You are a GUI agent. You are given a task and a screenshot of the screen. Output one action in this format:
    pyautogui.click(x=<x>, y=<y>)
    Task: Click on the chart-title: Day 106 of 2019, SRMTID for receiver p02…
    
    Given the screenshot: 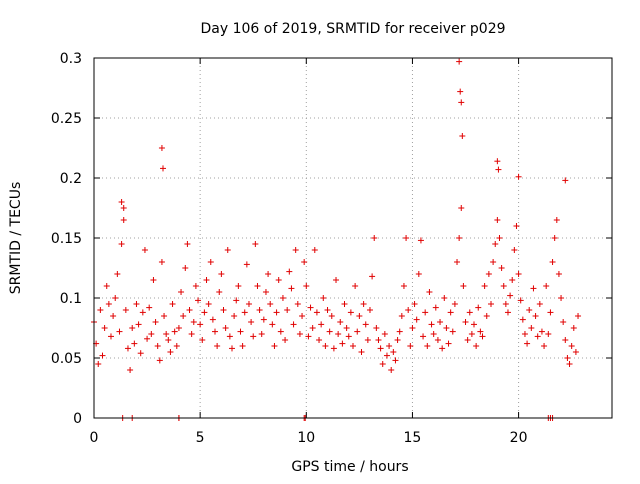 What is the action you would take?
    pyautogui.click(x=352, y=29)
    